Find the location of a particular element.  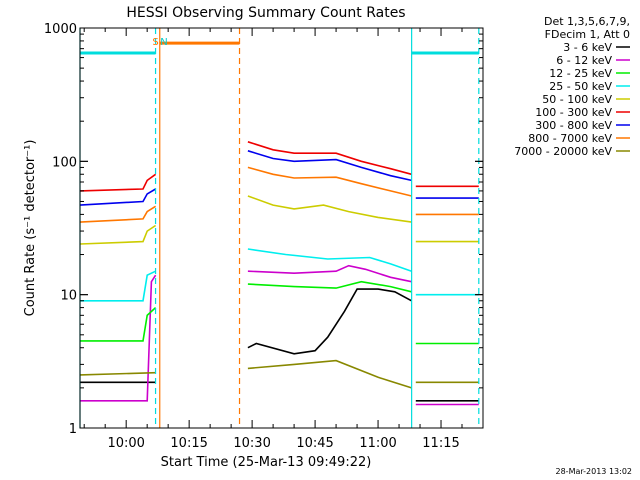

chart-title: HESSI Observing Summary Count Rates is located at coordinates (265, 13).